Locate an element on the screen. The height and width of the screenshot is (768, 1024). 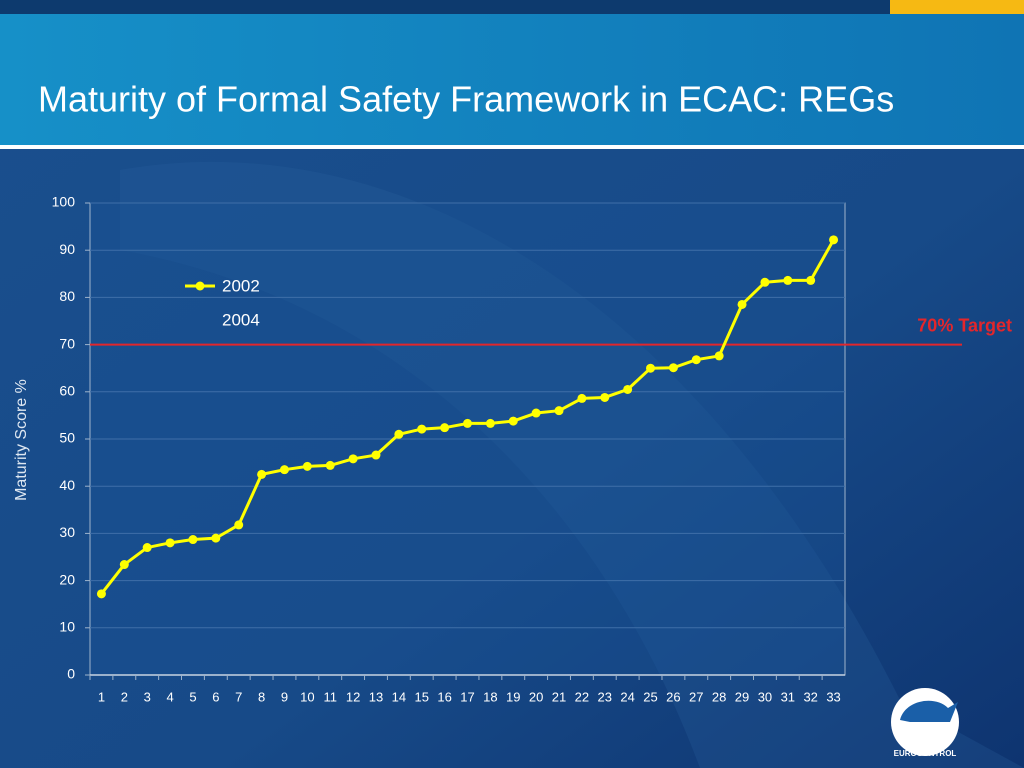
y-axis-label: Maturity Score % is located at coordinates (21, 440).